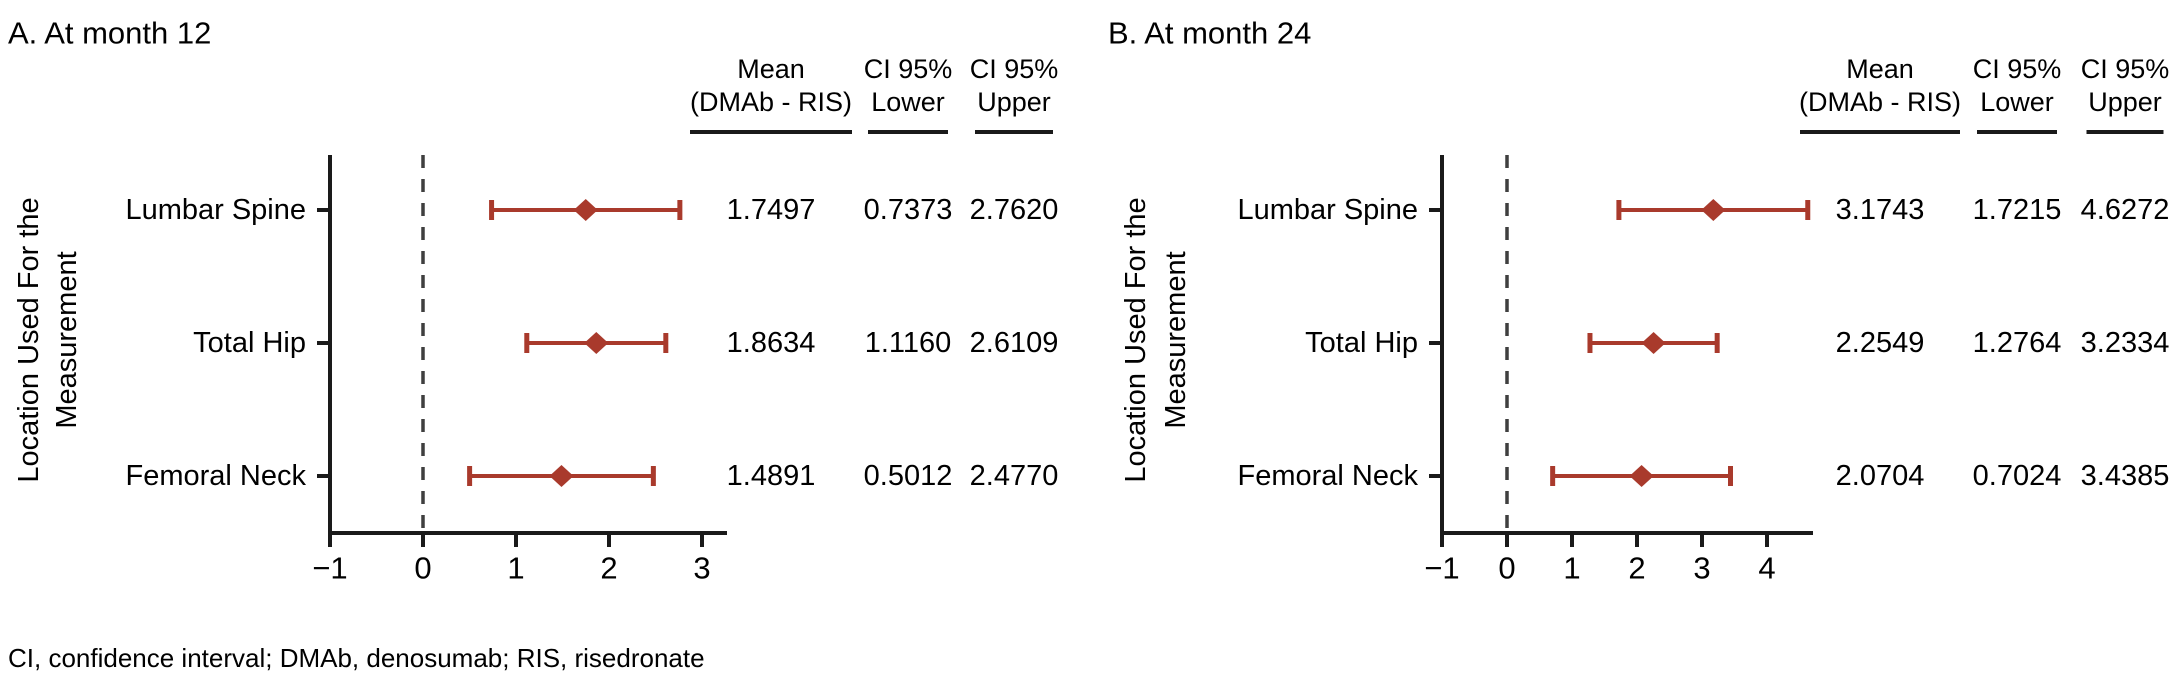 The width and height of the screenshot is (2176, 690). What do you see at coordinates (1880, 210) in the screenshot?
I see `mean-value: 3.1743` at bounding box center [1880, 210].